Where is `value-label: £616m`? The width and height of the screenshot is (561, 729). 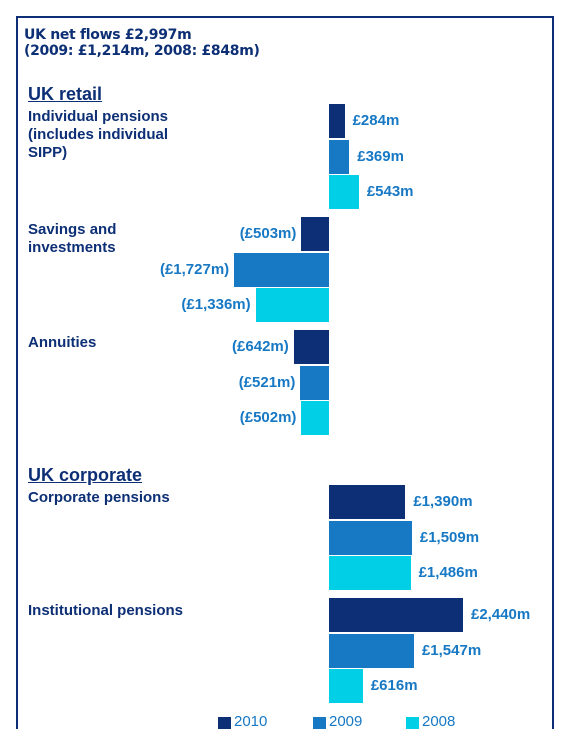 value-label: £616m is located at coordinates (394, 685).